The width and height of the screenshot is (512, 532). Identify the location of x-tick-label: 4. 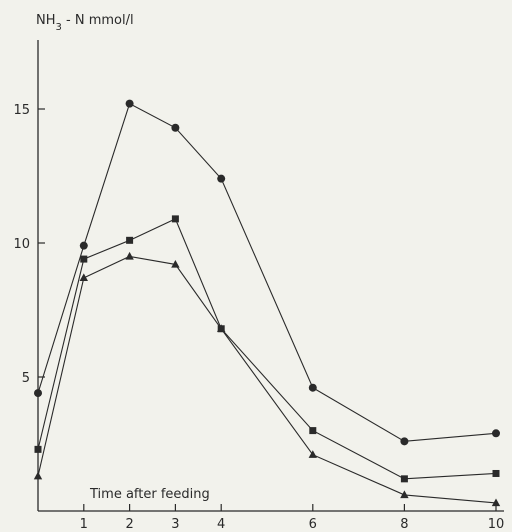
(221, 524).